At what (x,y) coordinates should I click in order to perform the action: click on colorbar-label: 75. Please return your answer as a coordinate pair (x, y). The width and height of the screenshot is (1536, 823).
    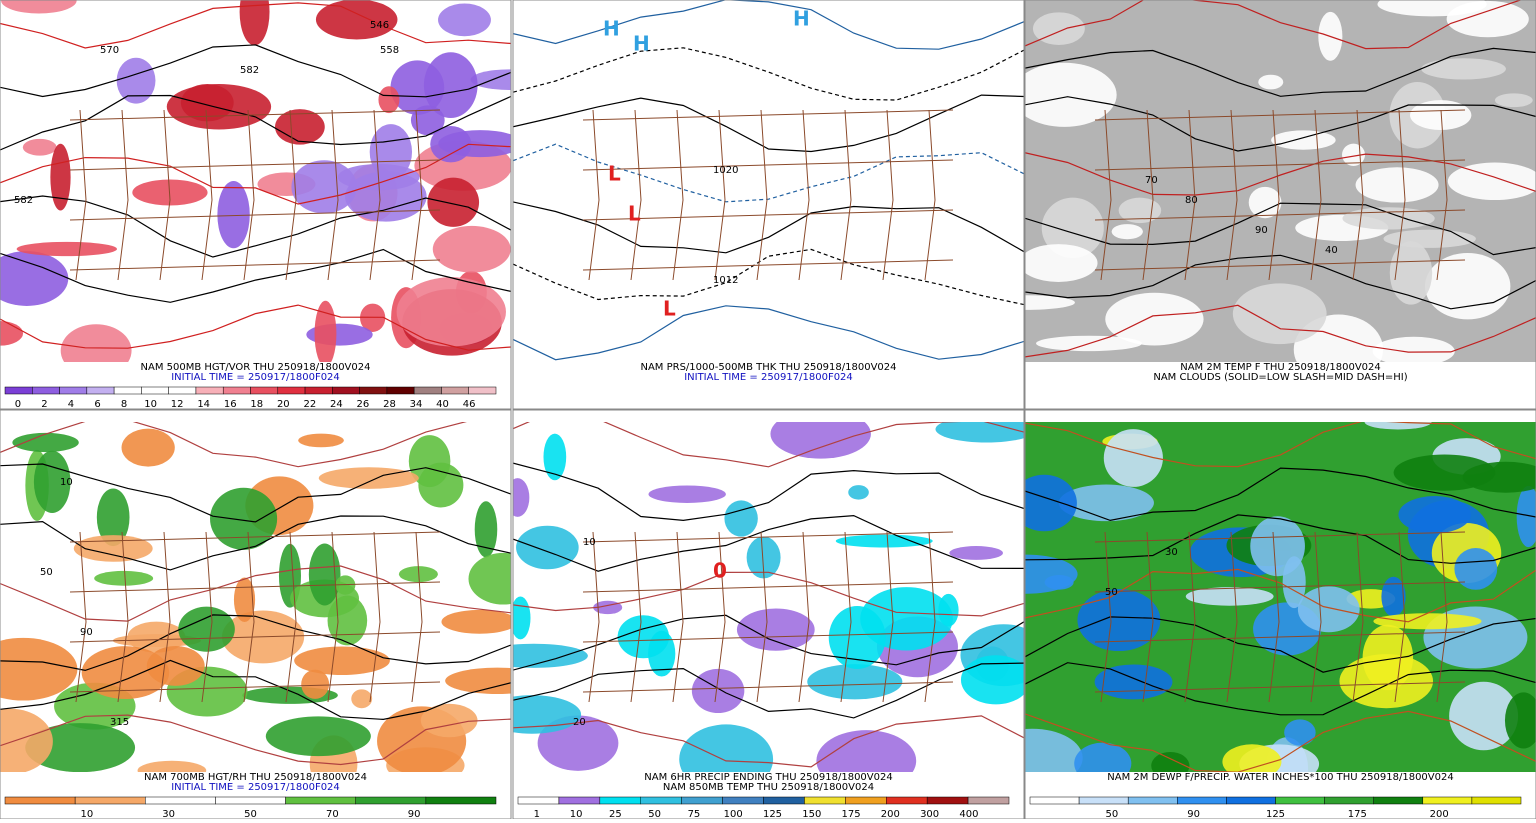
    Looking at the image, I should click on (694, 814).